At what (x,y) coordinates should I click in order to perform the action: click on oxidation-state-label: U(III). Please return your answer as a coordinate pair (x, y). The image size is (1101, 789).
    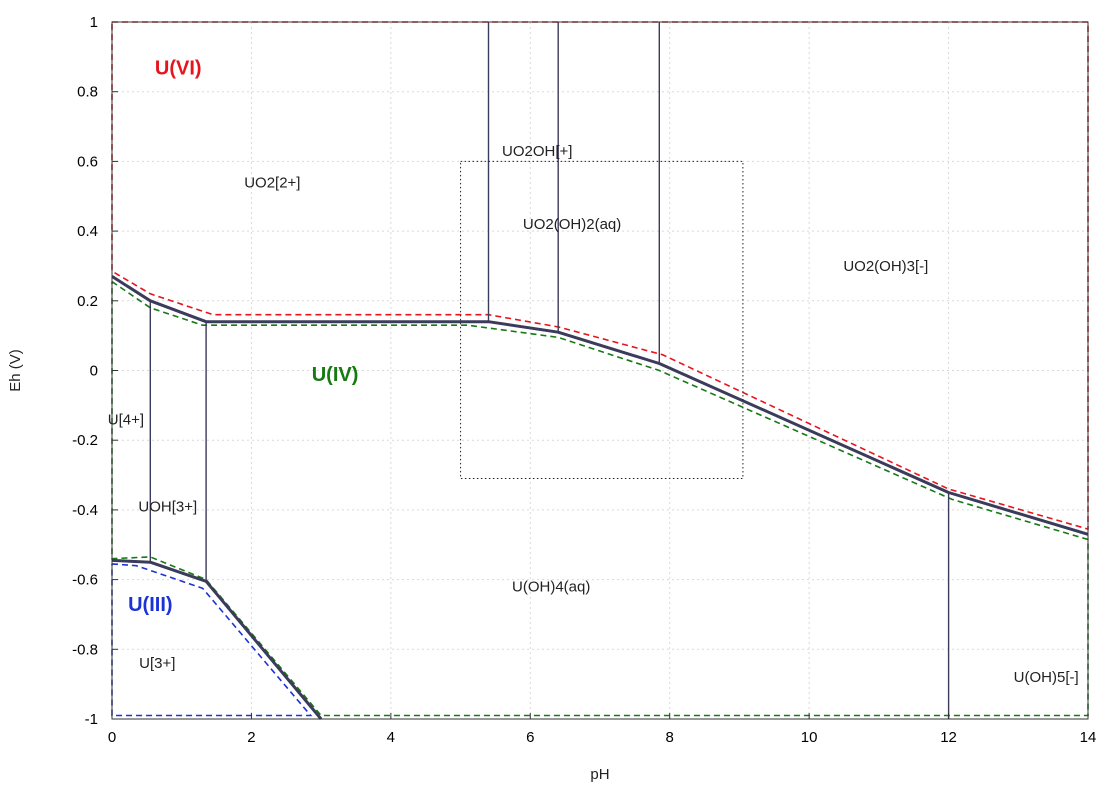
    Looking at the image, I should click on (150, 605).